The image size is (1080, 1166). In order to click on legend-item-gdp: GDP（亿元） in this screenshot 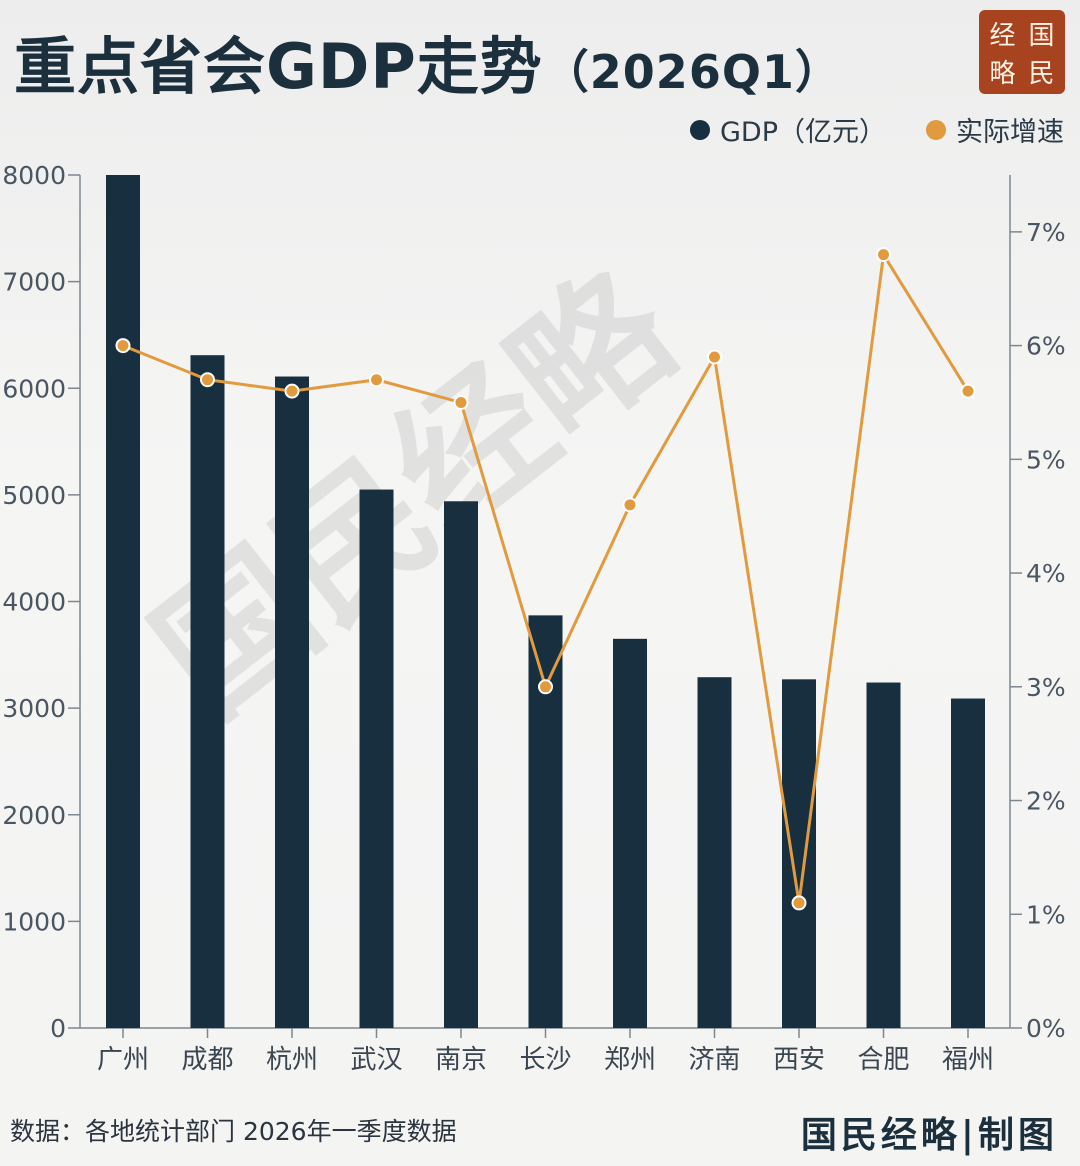, I will do `click(788, 129)`.